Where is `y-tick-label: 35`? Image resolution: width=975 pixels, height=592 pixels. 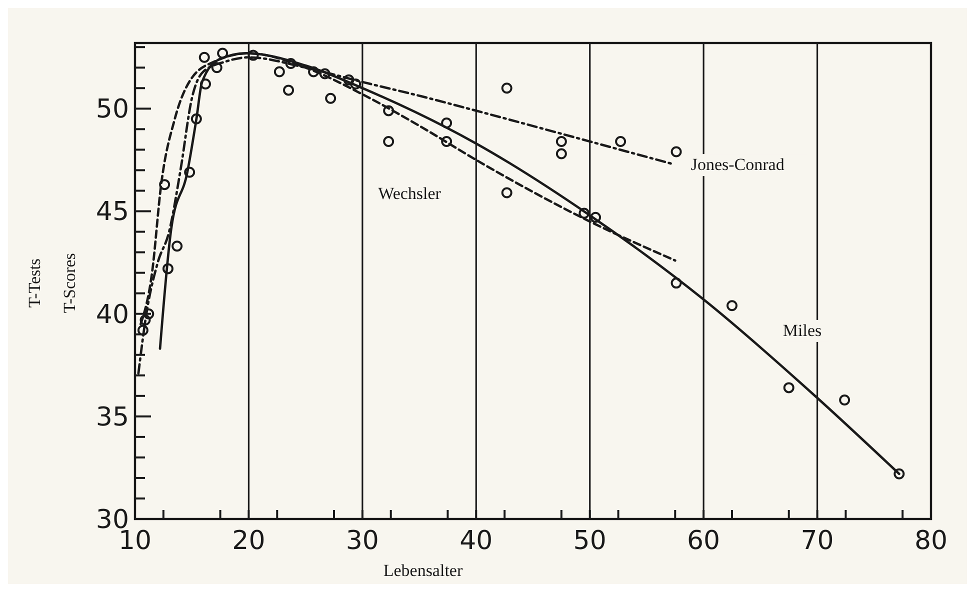 y-tick-label: 35 is located at coordinates (112, 417).